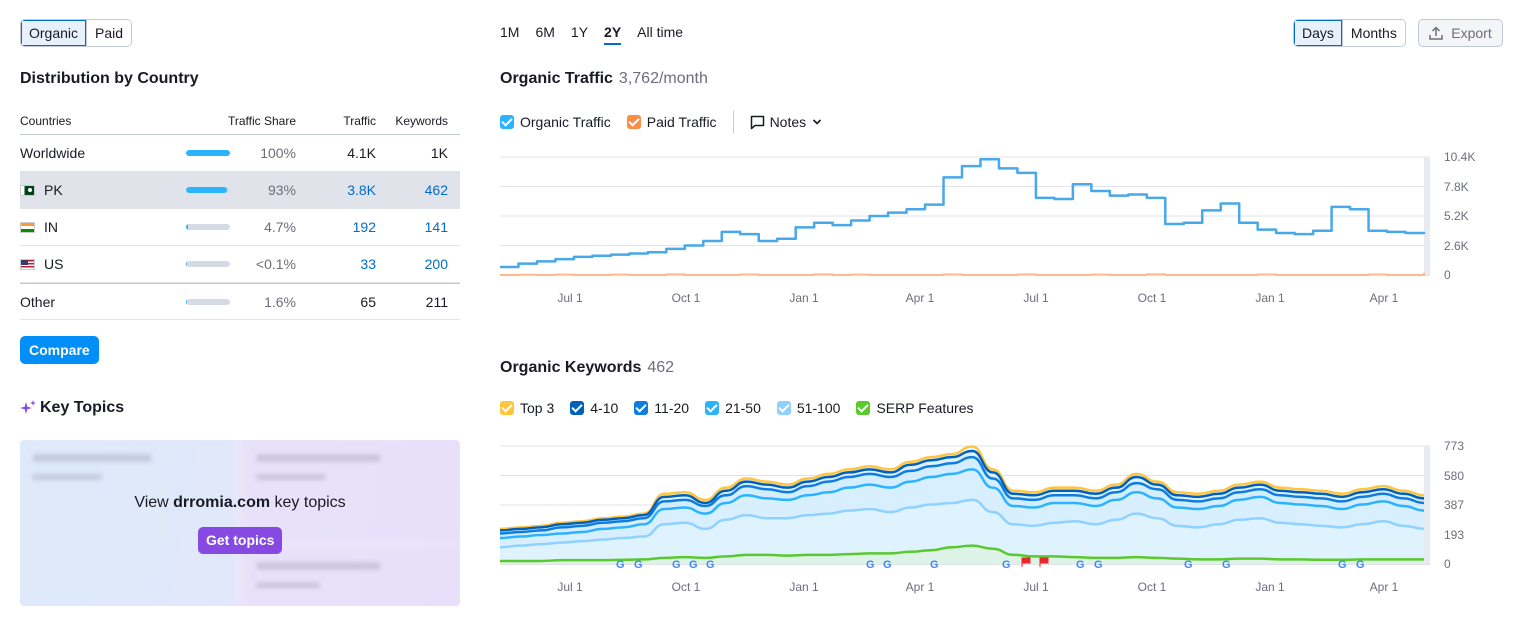 The height and width of the screenshot is (626, 1519). Describe the element at coordinates (613, 34) in the screenshot. I see `period-2y: 2Y` at that location.